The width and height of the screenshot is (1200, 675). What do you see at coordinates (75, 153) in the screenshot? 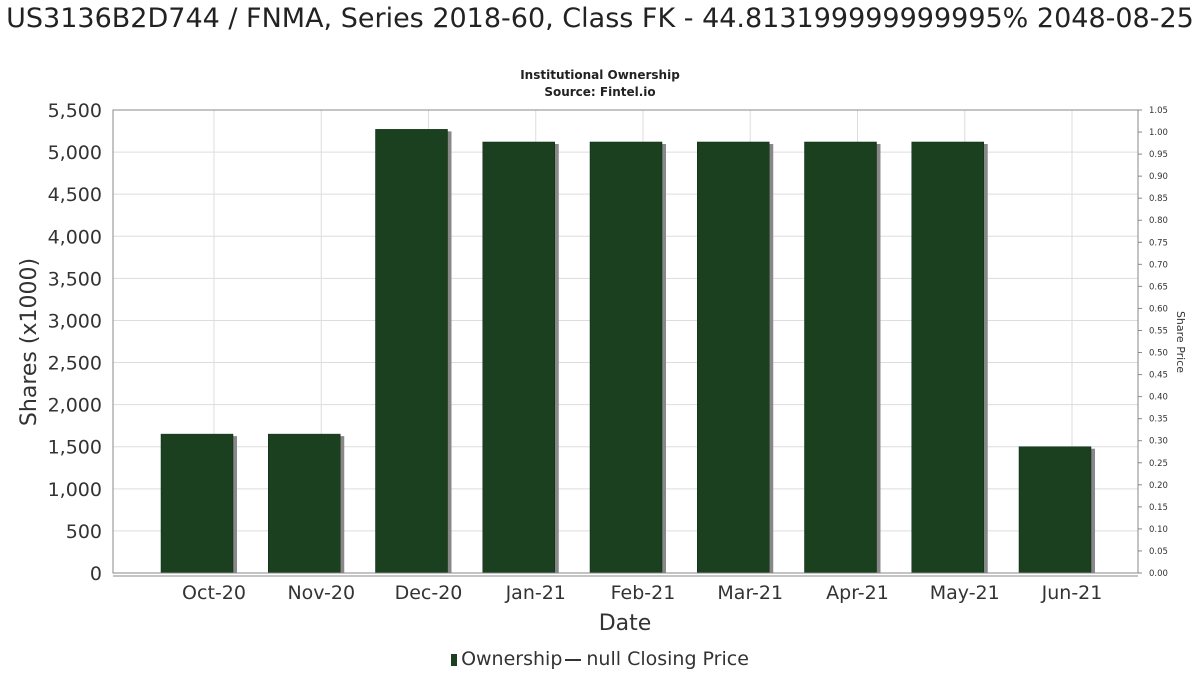
I see `y-tick-label: 5,000` at bounding box center [75, 153].